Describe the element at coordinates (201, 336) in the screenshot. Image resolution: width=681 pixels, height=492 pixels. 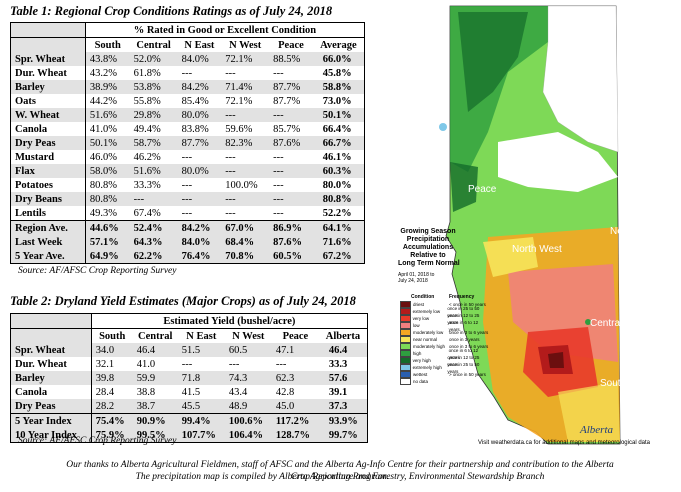
I see `table2-column-header: N East` at that location.